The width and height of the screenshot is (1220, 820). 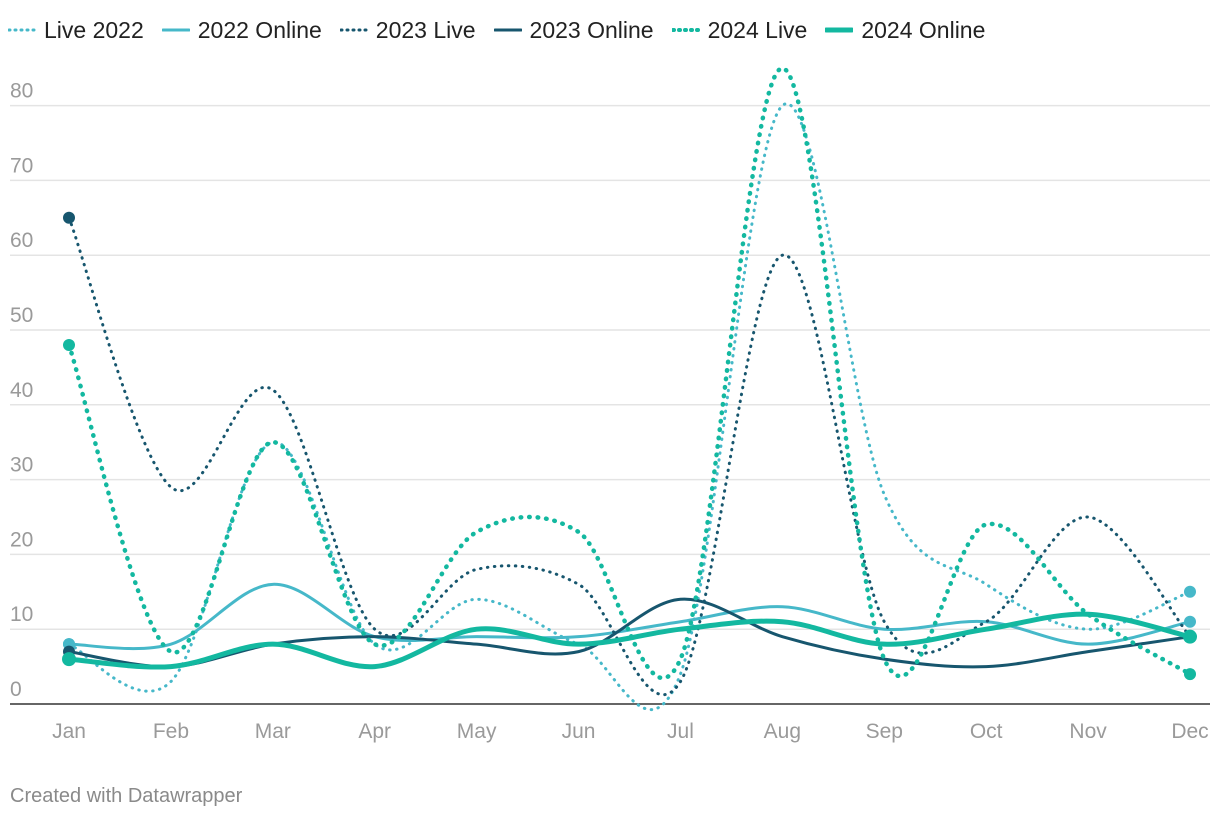 What do you see at coordinates (374, 731) in the screenshot?
I see `x-tick-label: Apr` at bounding box center [374, 731].